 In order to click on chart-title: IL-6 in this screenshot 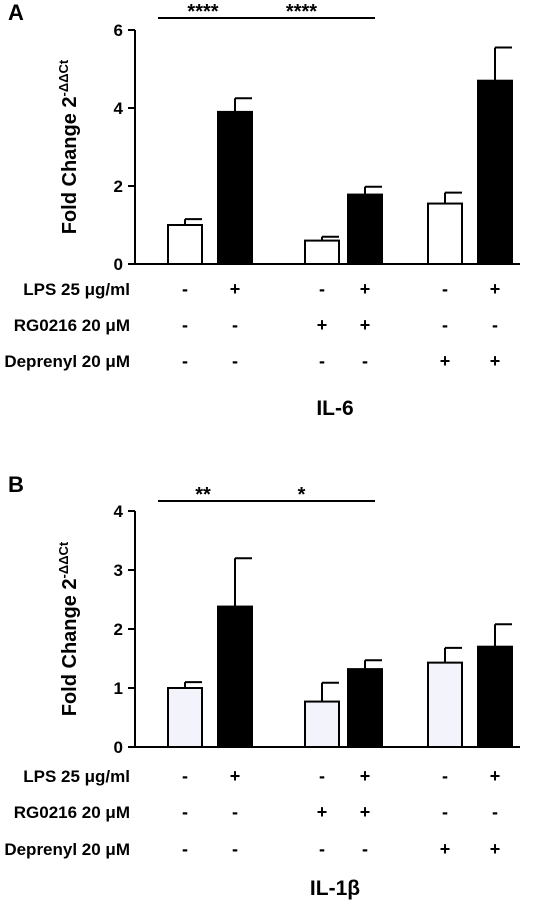, I will do `click(334, 408)`.